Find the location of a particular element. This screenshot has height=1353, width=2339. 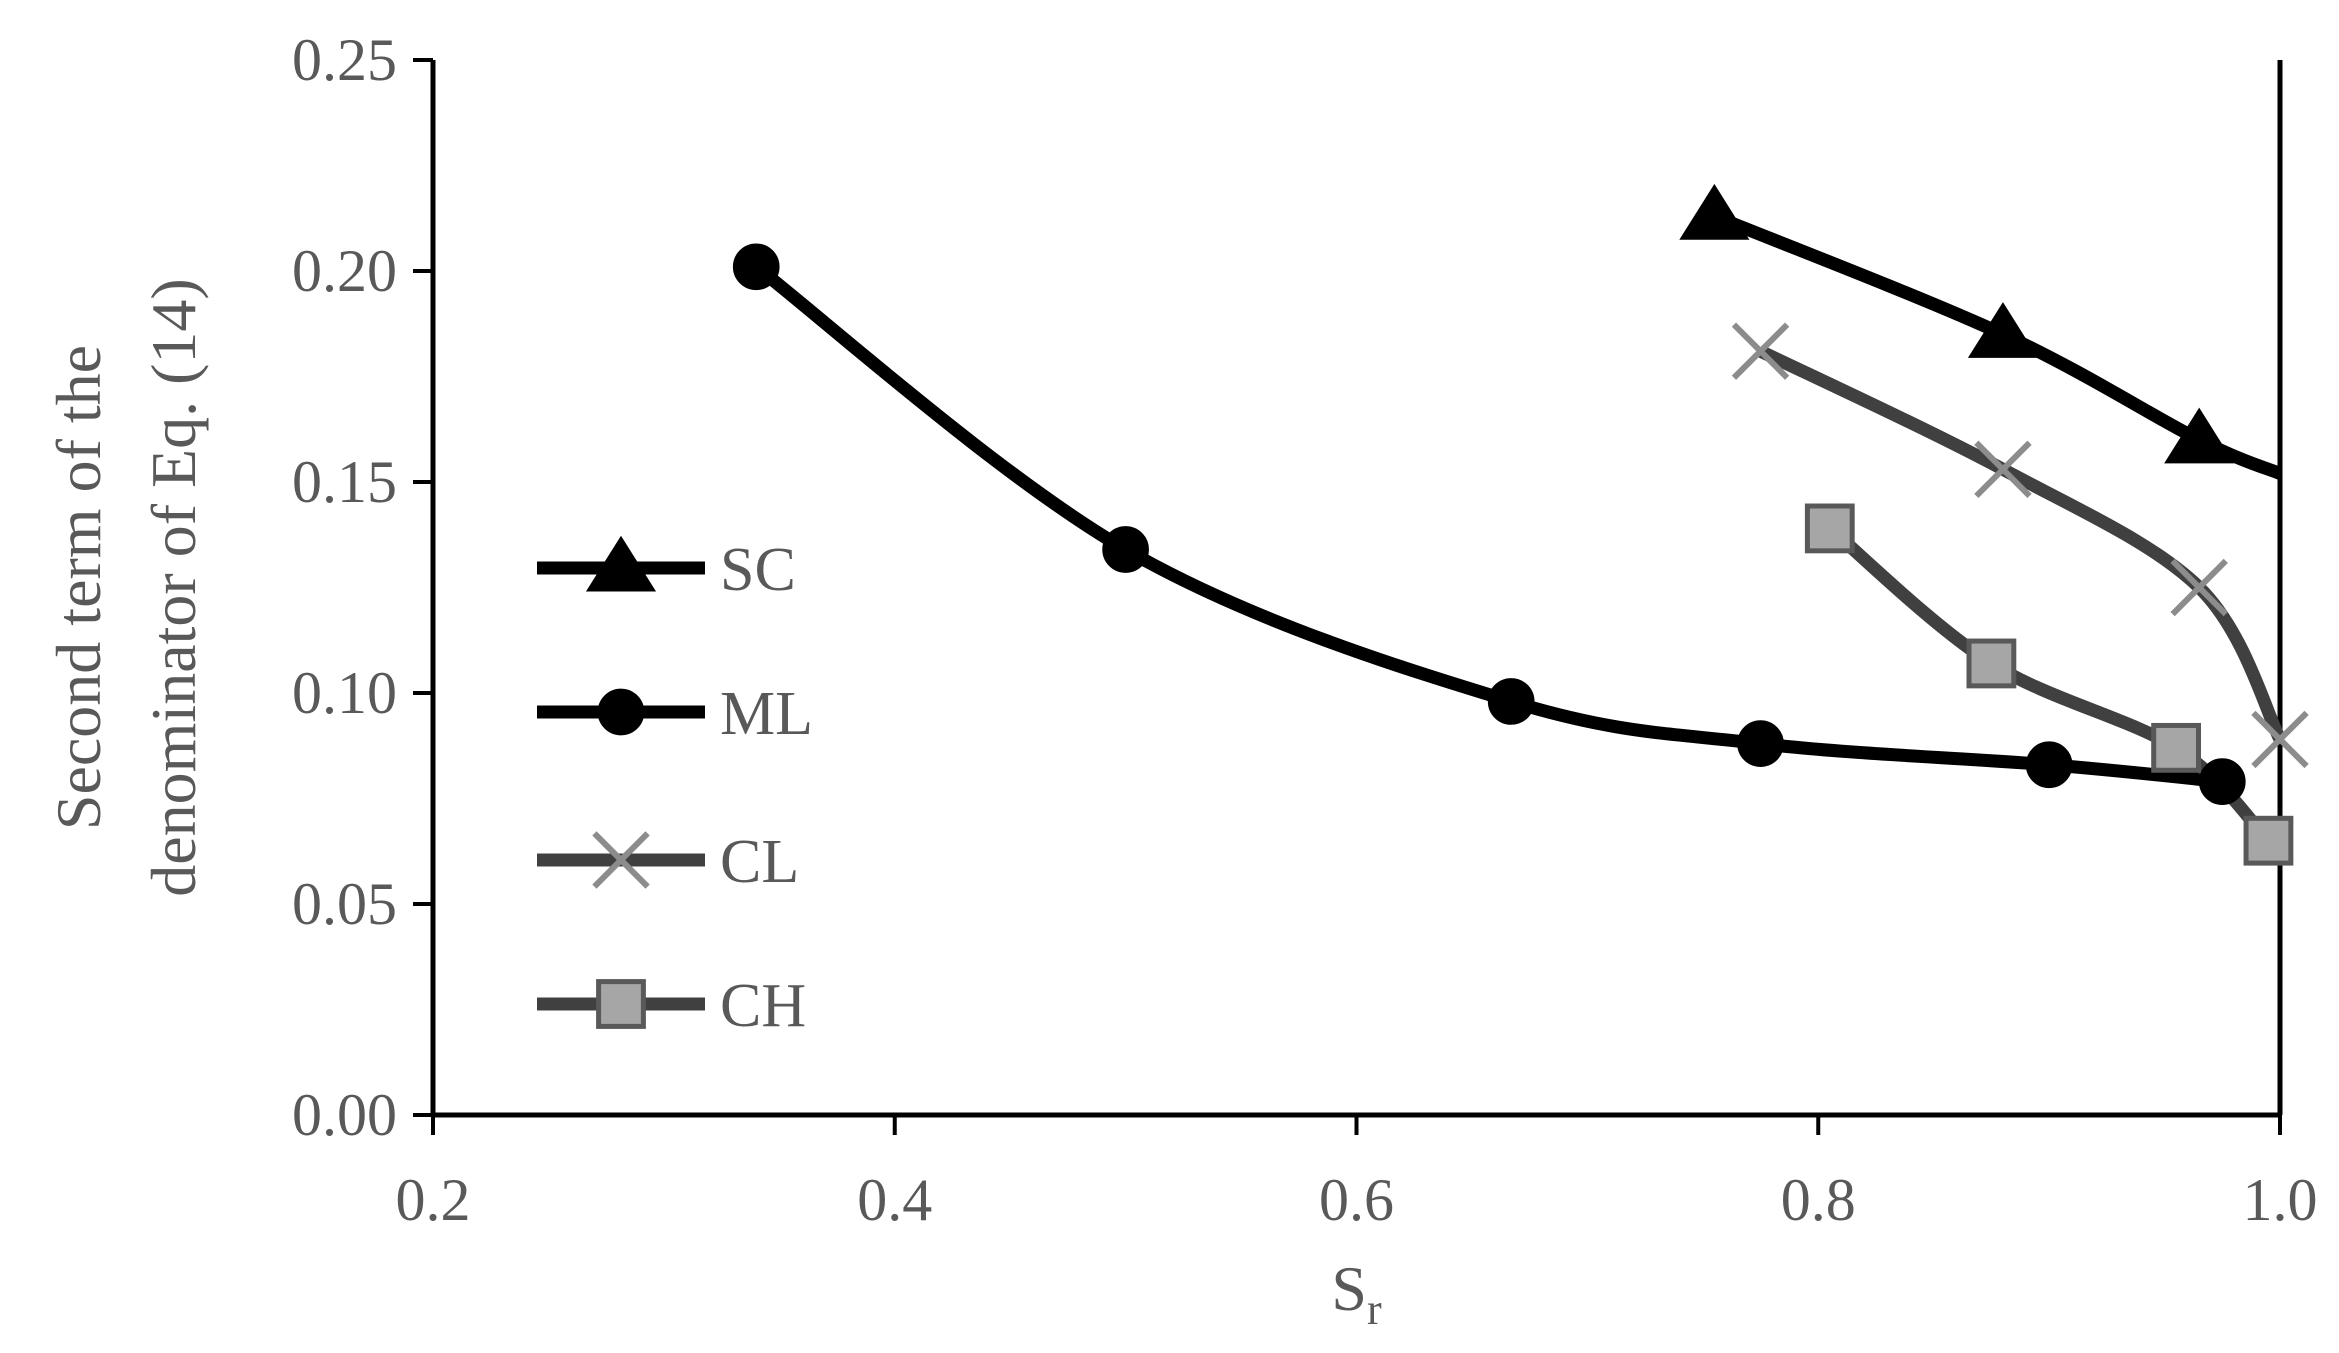

series-points-cl is located at coordinates (2020, 545).